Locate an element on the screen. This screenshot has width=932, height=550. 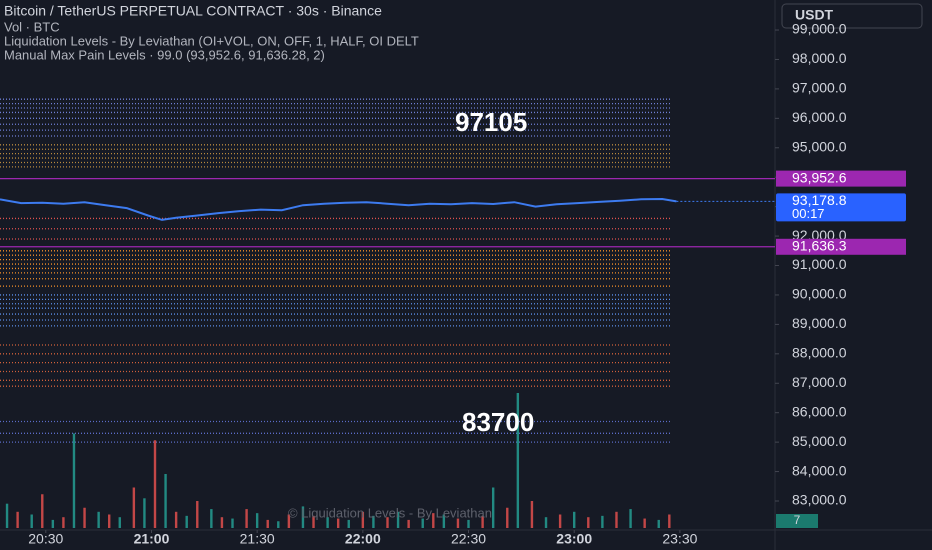
last-price-box is located at coordinates (841, 207).